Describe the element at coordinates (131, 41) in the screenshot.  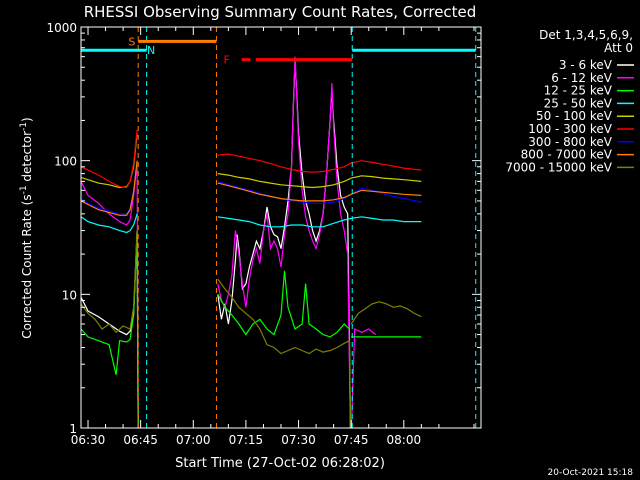
I see `flag-label-S: S` at that location.